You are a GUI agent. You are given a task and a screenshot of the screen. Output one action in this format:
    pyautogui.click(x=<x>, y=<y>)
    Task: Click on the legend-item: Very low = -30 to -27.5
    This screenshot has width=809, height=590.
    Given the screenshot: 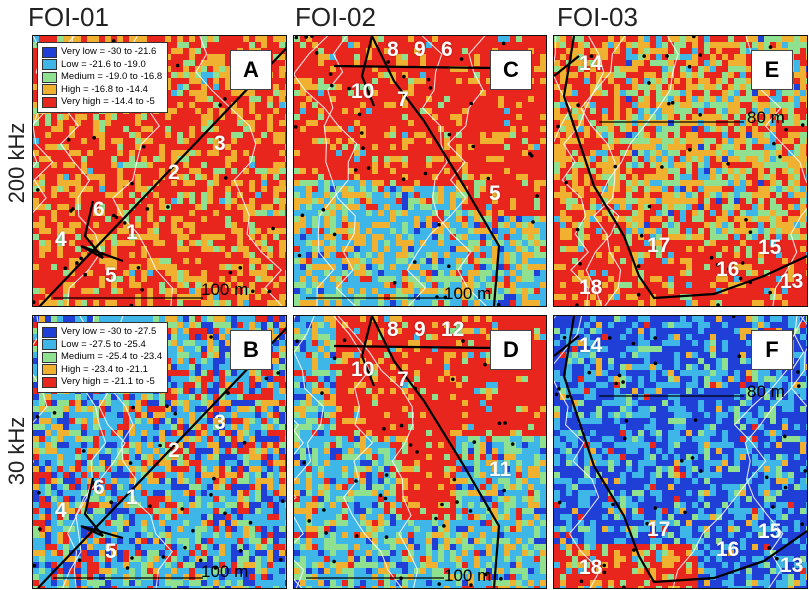 What is the action you would take?
    pyautogui.click(x=102, y=332)
    